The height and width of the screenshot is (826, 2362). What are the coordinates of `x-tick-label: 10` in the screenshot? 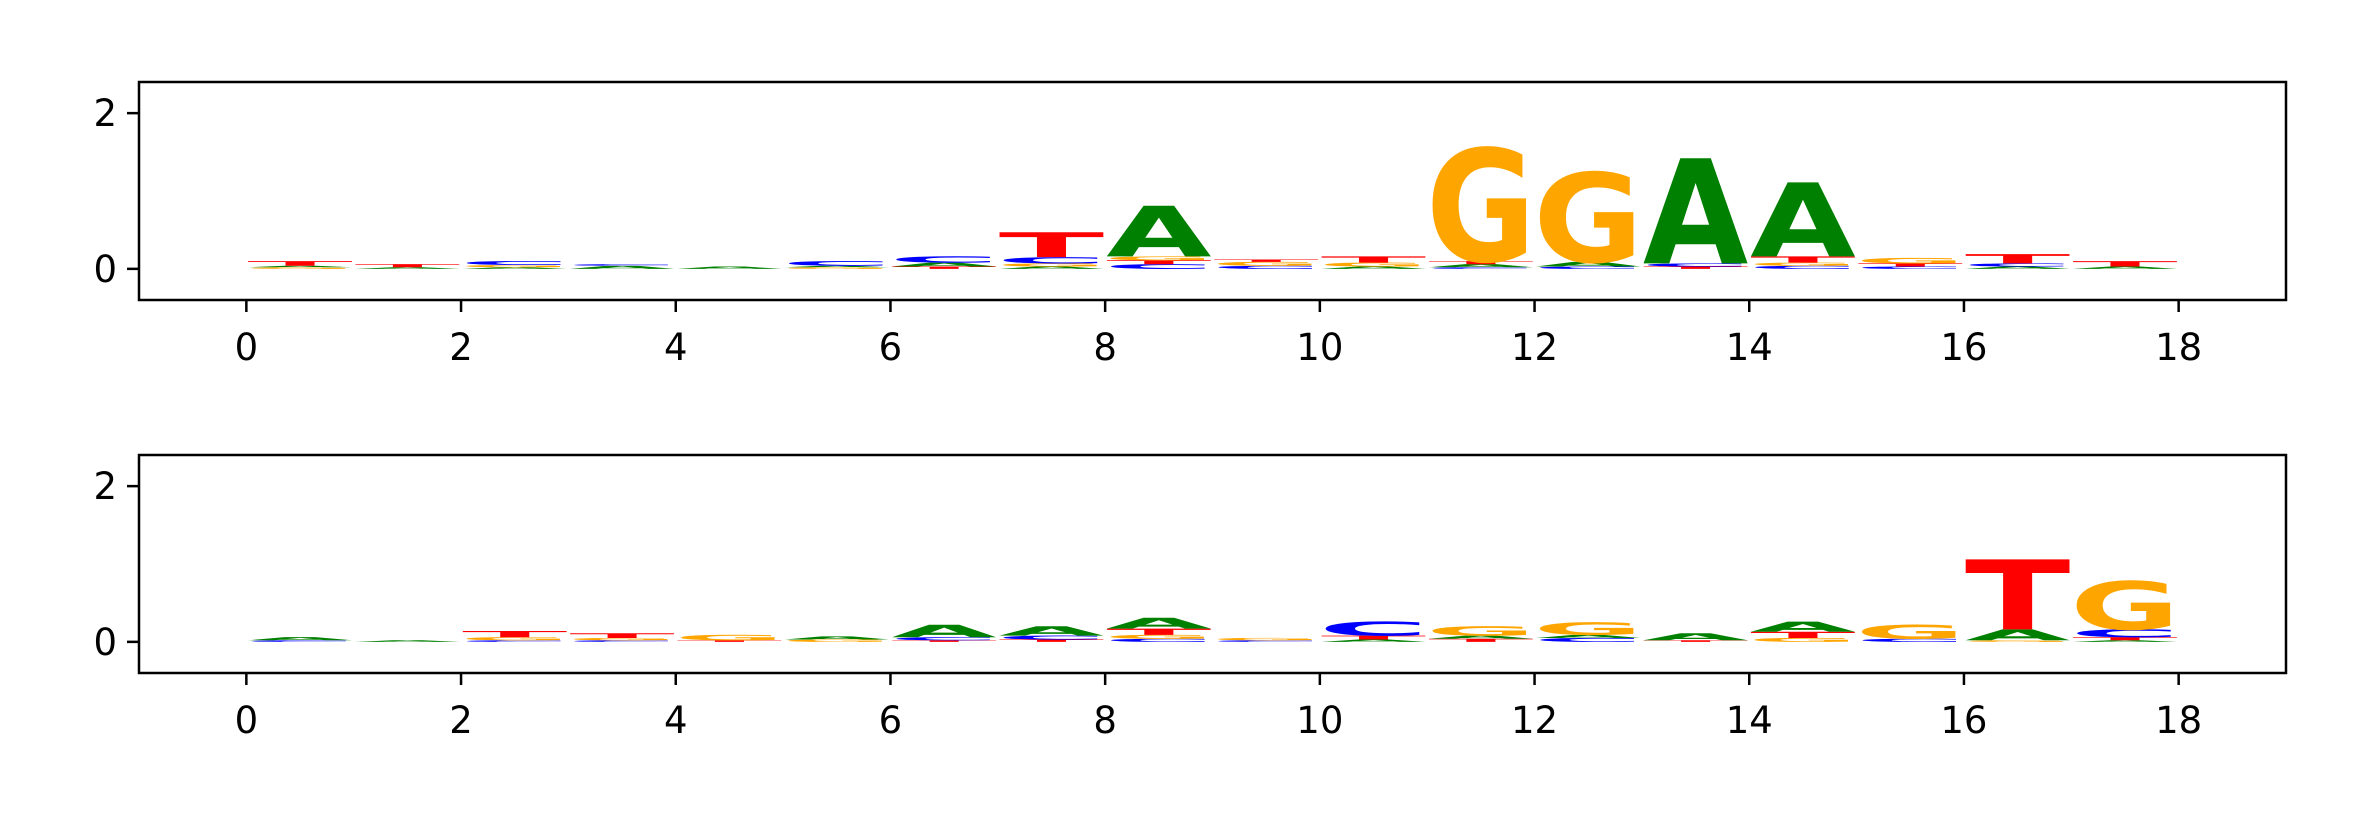 It's located at (1319, 720).